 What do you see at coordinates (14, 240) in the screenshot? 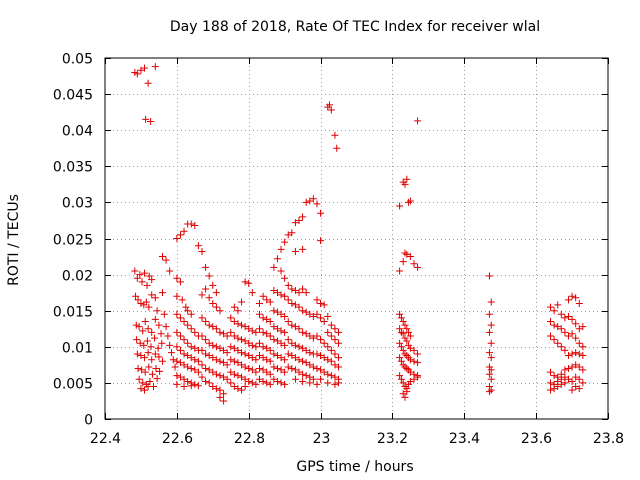
I see `y-axis-label: ROTI / TECUs` at bounding box center [14, 240].